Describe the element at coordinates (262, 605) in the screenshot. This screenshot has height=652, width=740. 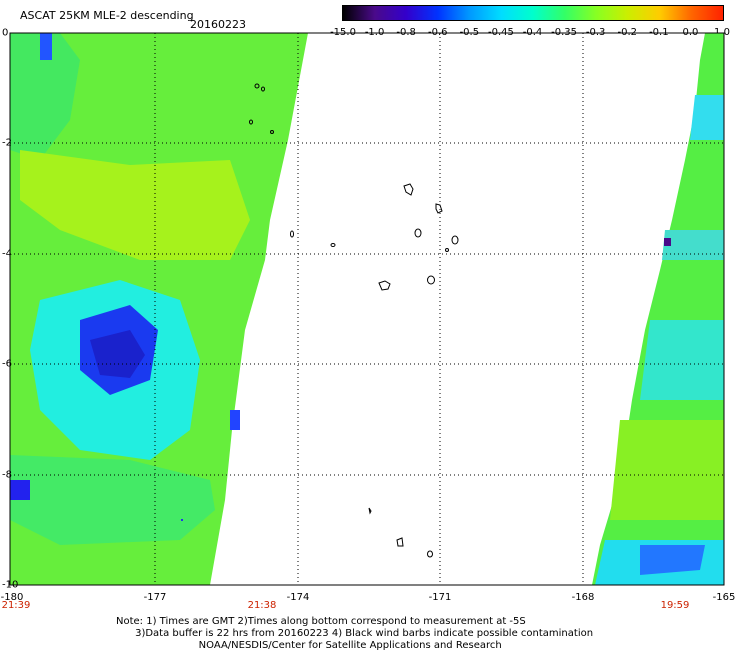
I see `time-label-left-end: 21:38` at that location.